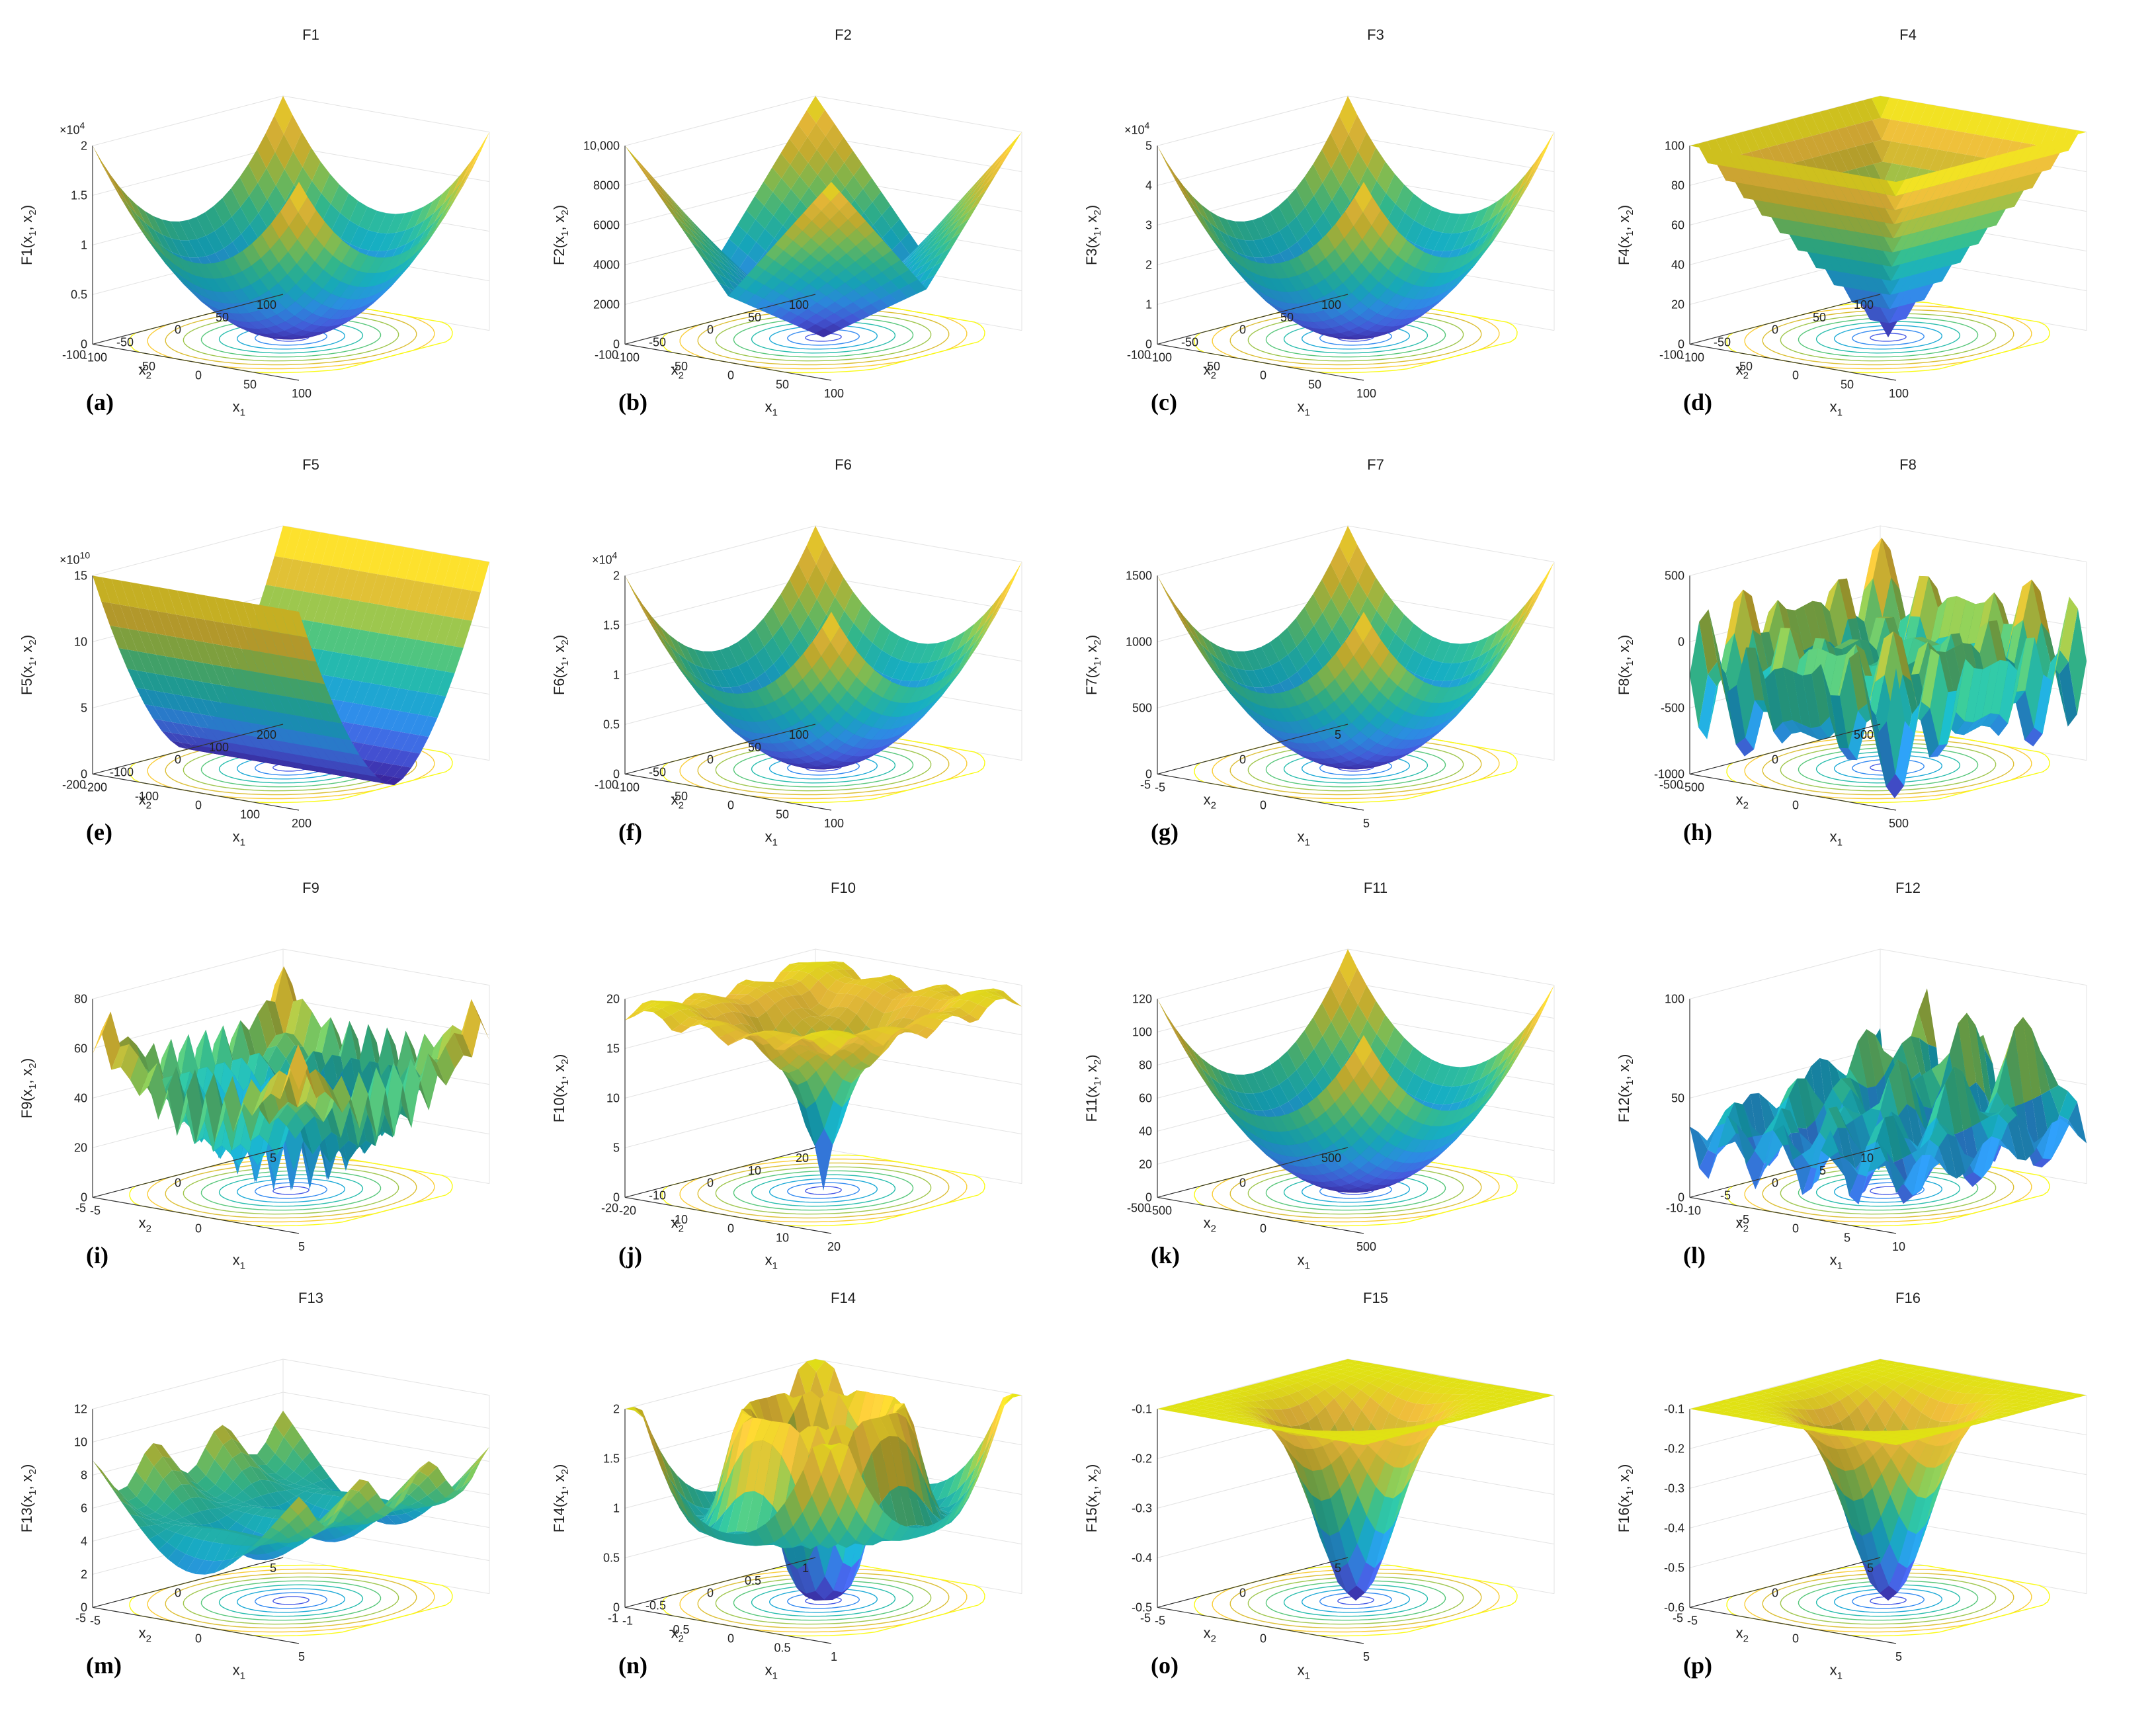  I want to click on z-tick-label: 4, so click(1148, 185).